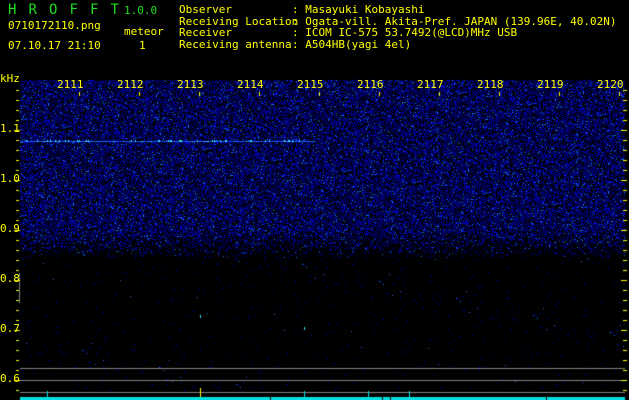 The image size is (629, 400). I want to click on time-label: 2112, so click(130, 84).